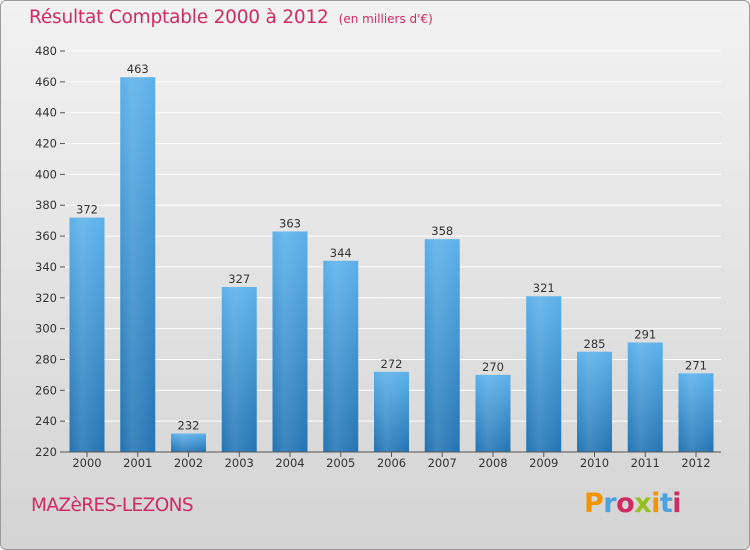 Image resolution: width=750 pixels, height=550 pixels. Describe the element at coordinates (643, 503) in the screenshot. I see `logo-letter: x` at that location.